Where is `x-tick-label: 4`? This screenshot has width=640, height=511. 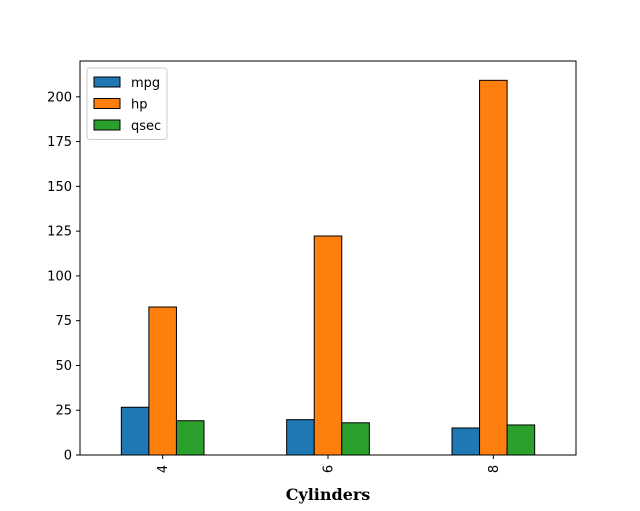 x-tick-label: 4 is located at coordinates (163, 469).